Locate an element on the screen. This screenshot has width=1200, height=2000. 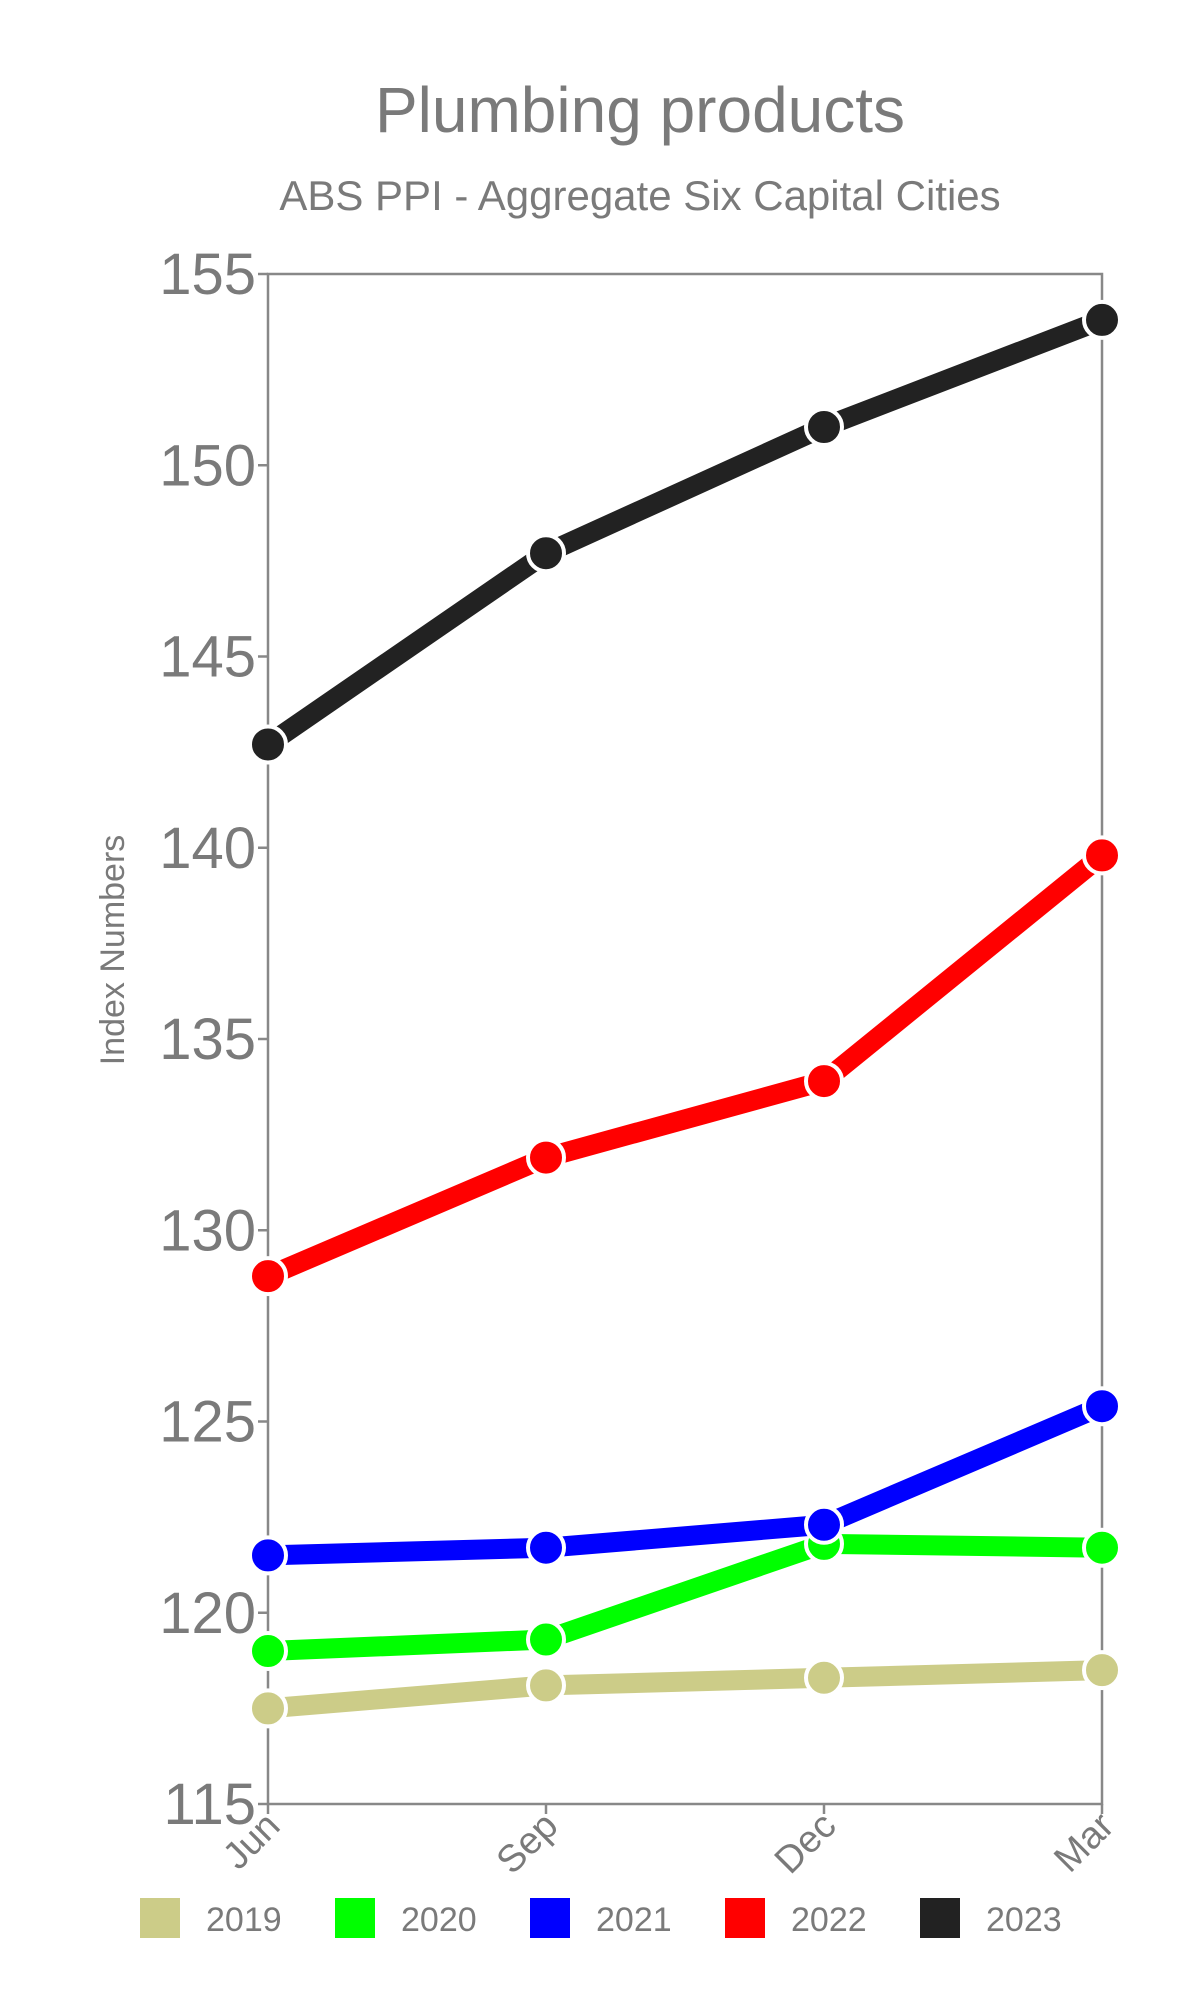
x-axis: Jun Sep Dec Mar is located at coordinates (669, 1843).